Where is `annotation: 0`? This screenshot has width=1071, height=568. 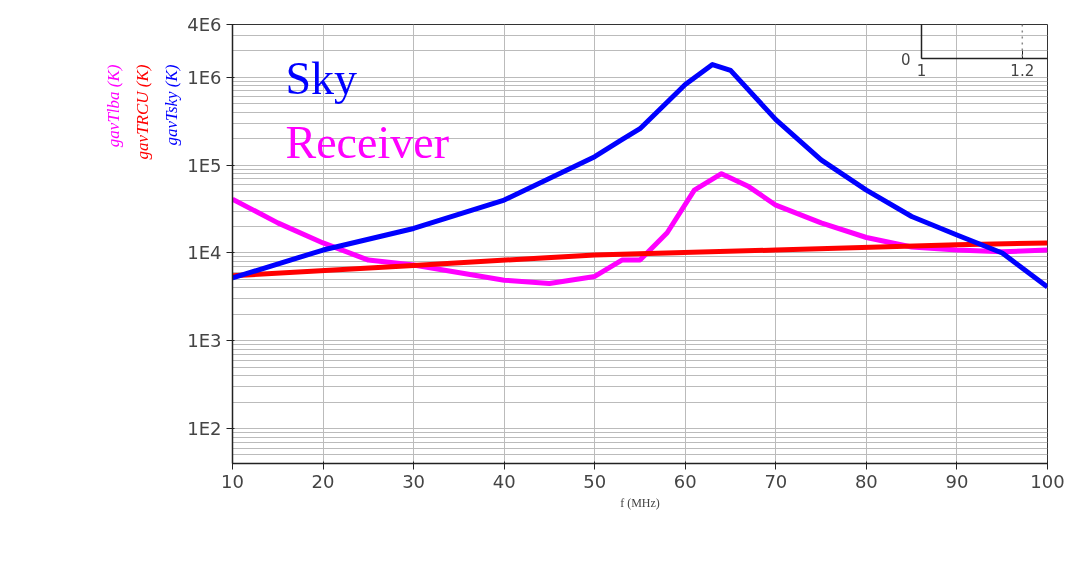
annotation: 0 is located at coordinates (905, 59).